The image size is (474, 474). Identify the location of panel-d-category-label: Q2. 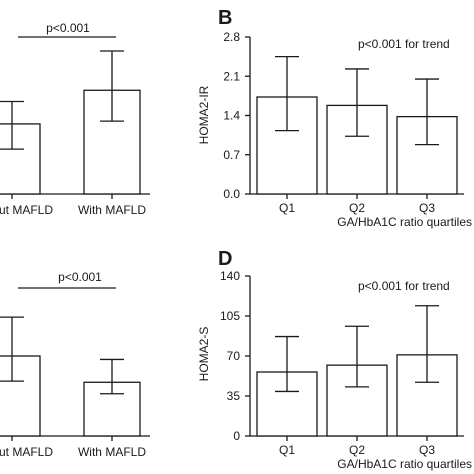
(357, 450).